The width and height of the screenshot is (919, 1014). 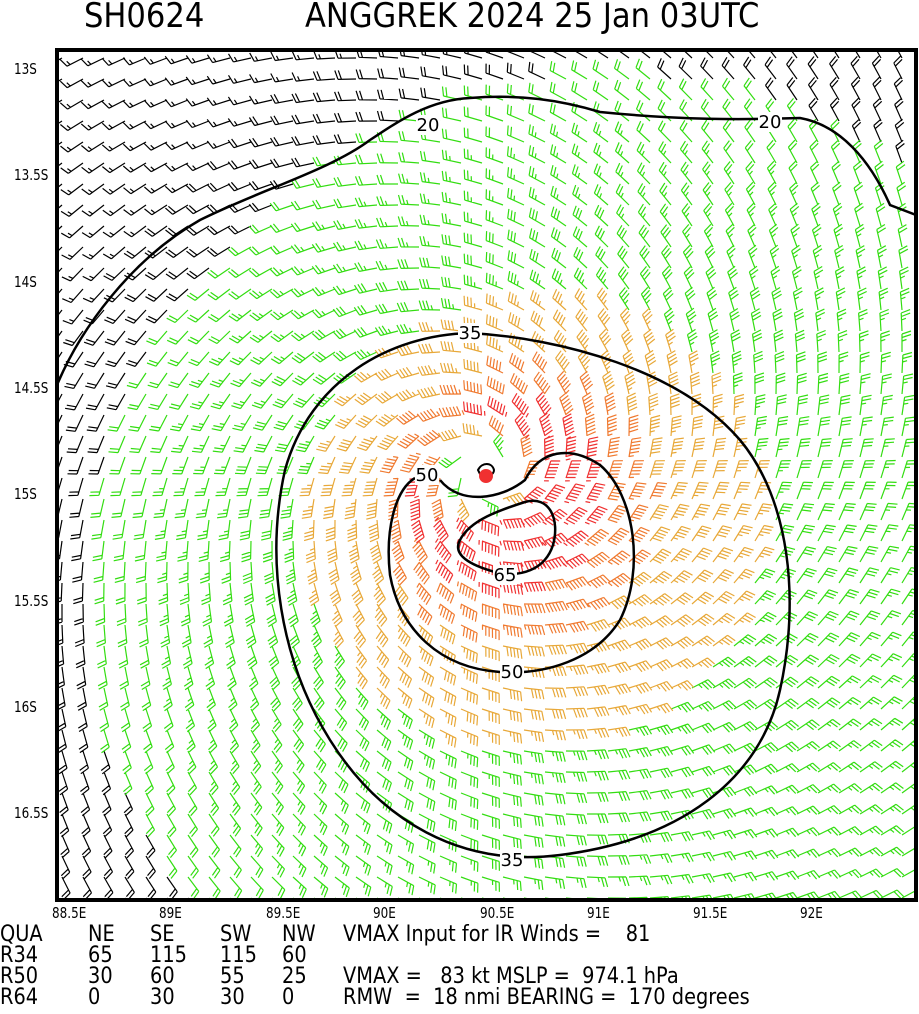 I want to click on vmax-input: VMAX Input for IR Winds = 81, so click(x=497, y=934).